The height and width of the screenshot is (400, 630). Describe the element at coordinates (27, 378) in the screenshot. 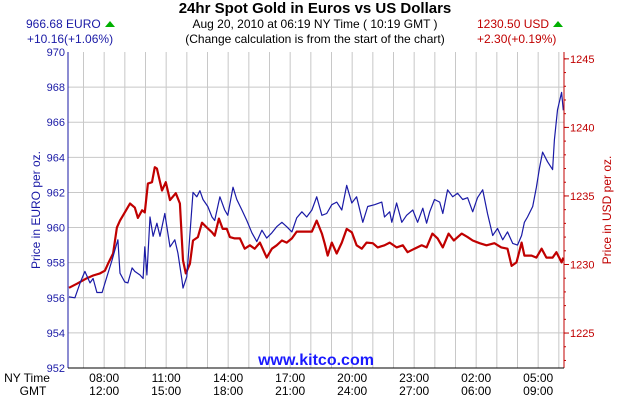

I see `x-row-label-ny: NY Time` at that location.